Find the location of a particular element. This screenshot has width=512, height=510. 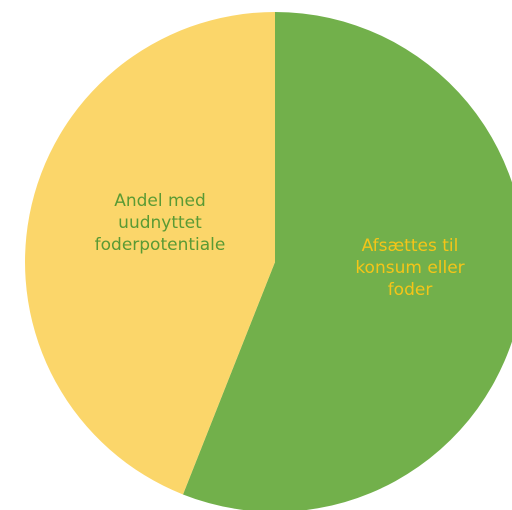

slice-label-line: foder is located at coordinates (410, 290).